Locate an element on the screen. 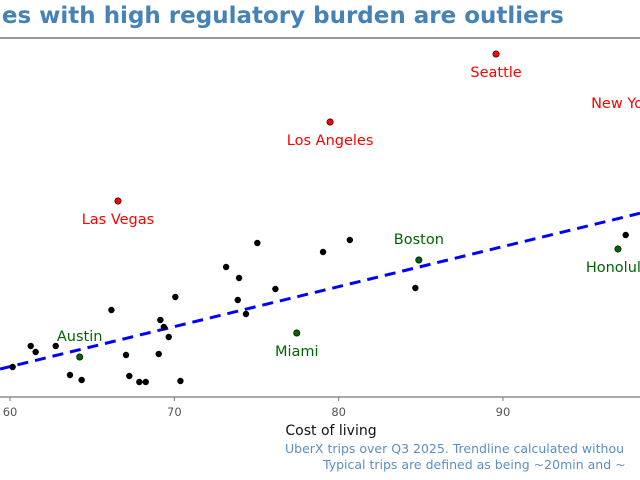  data-point-austin is located at coordinates (80, 357).